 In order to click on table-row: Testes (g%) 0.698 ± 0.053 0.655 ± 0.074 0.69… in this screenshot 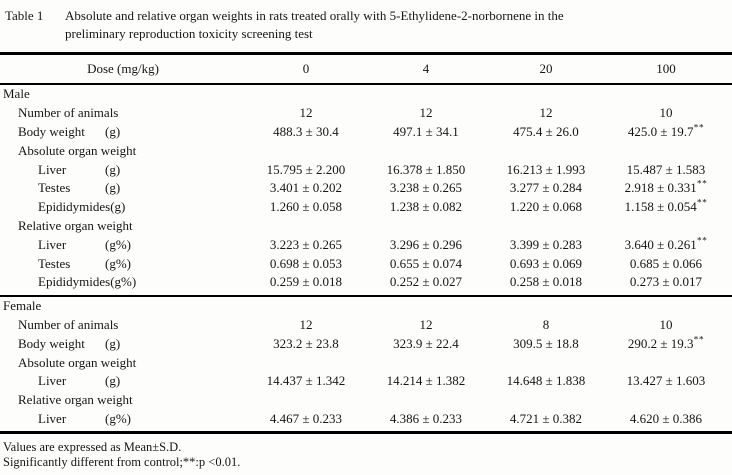, I will do `click(366, 263)`.